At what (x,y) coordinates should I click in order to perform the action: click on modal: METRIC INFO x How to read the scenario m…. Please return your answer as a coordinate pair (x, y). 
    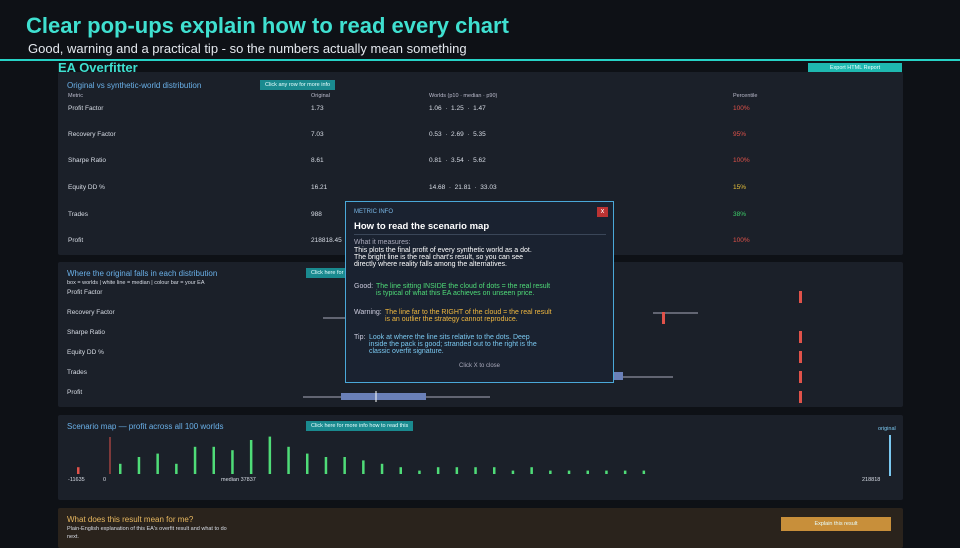
    Looking at the image, I should click on (479, 292).